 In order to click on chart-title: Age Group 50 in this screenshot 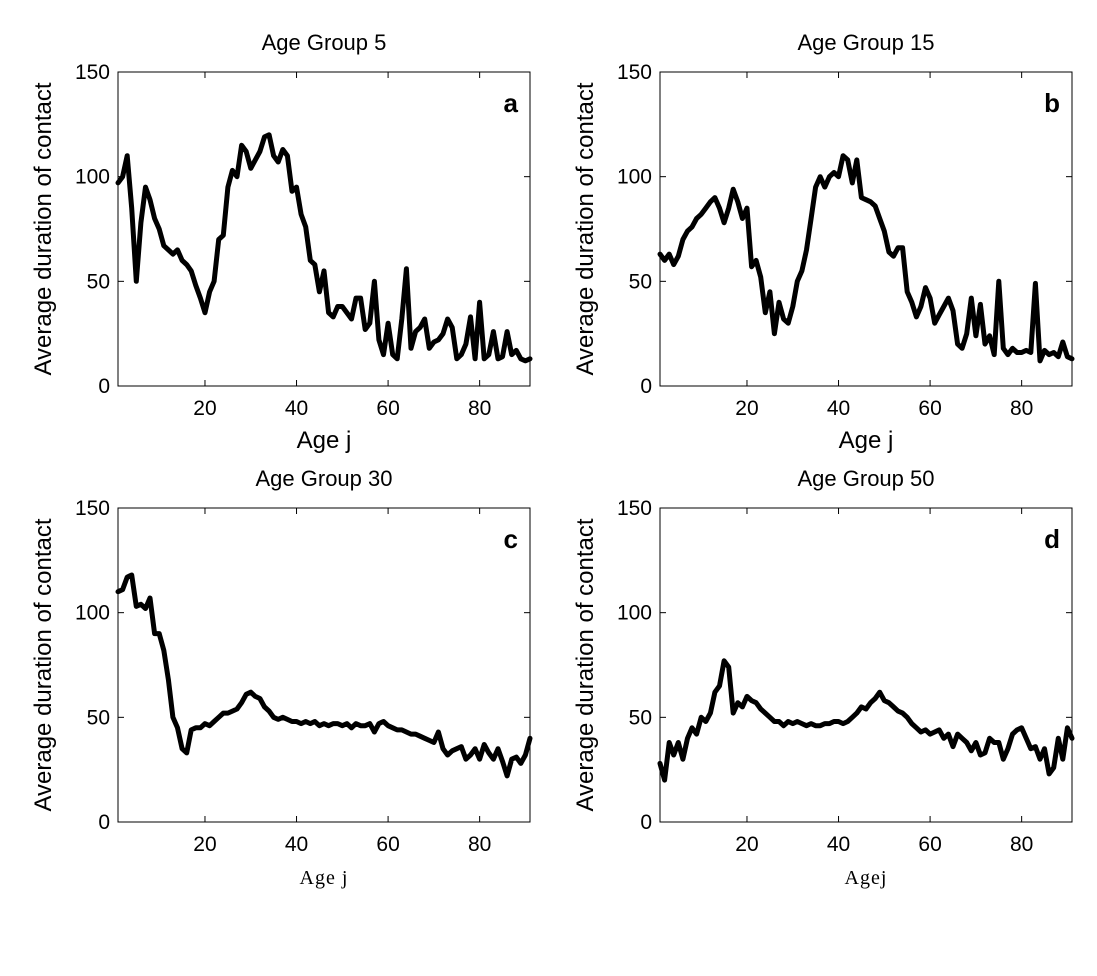, I will do `click(866, 478)`.